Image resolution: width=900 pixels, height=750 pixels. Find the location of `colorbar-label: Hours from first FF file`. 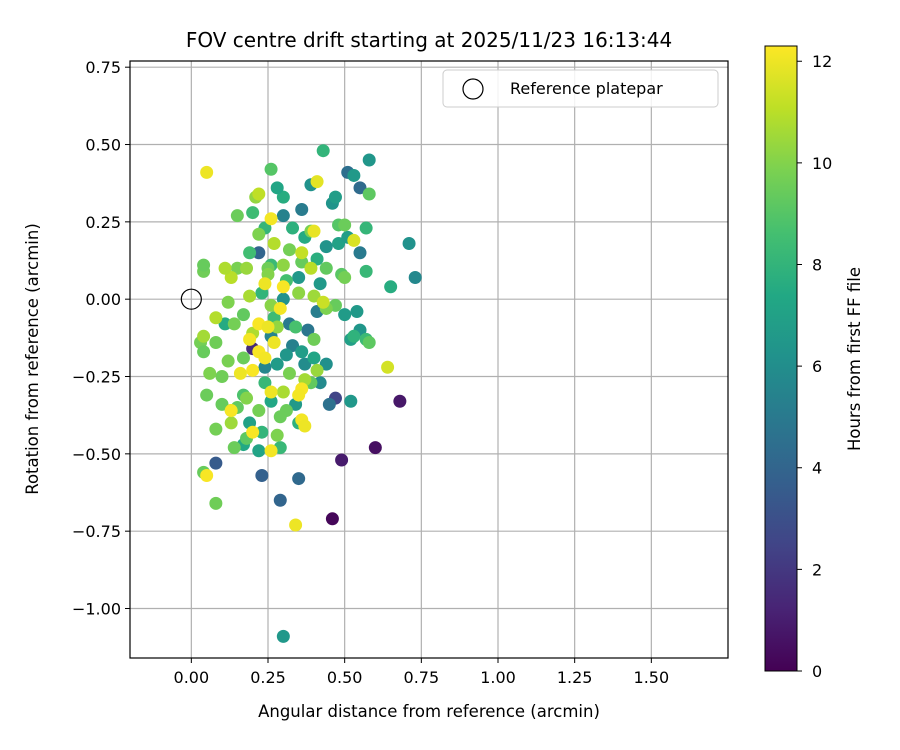

colorbar-label: Hours from first FF file is located at coordinates (854, 359).